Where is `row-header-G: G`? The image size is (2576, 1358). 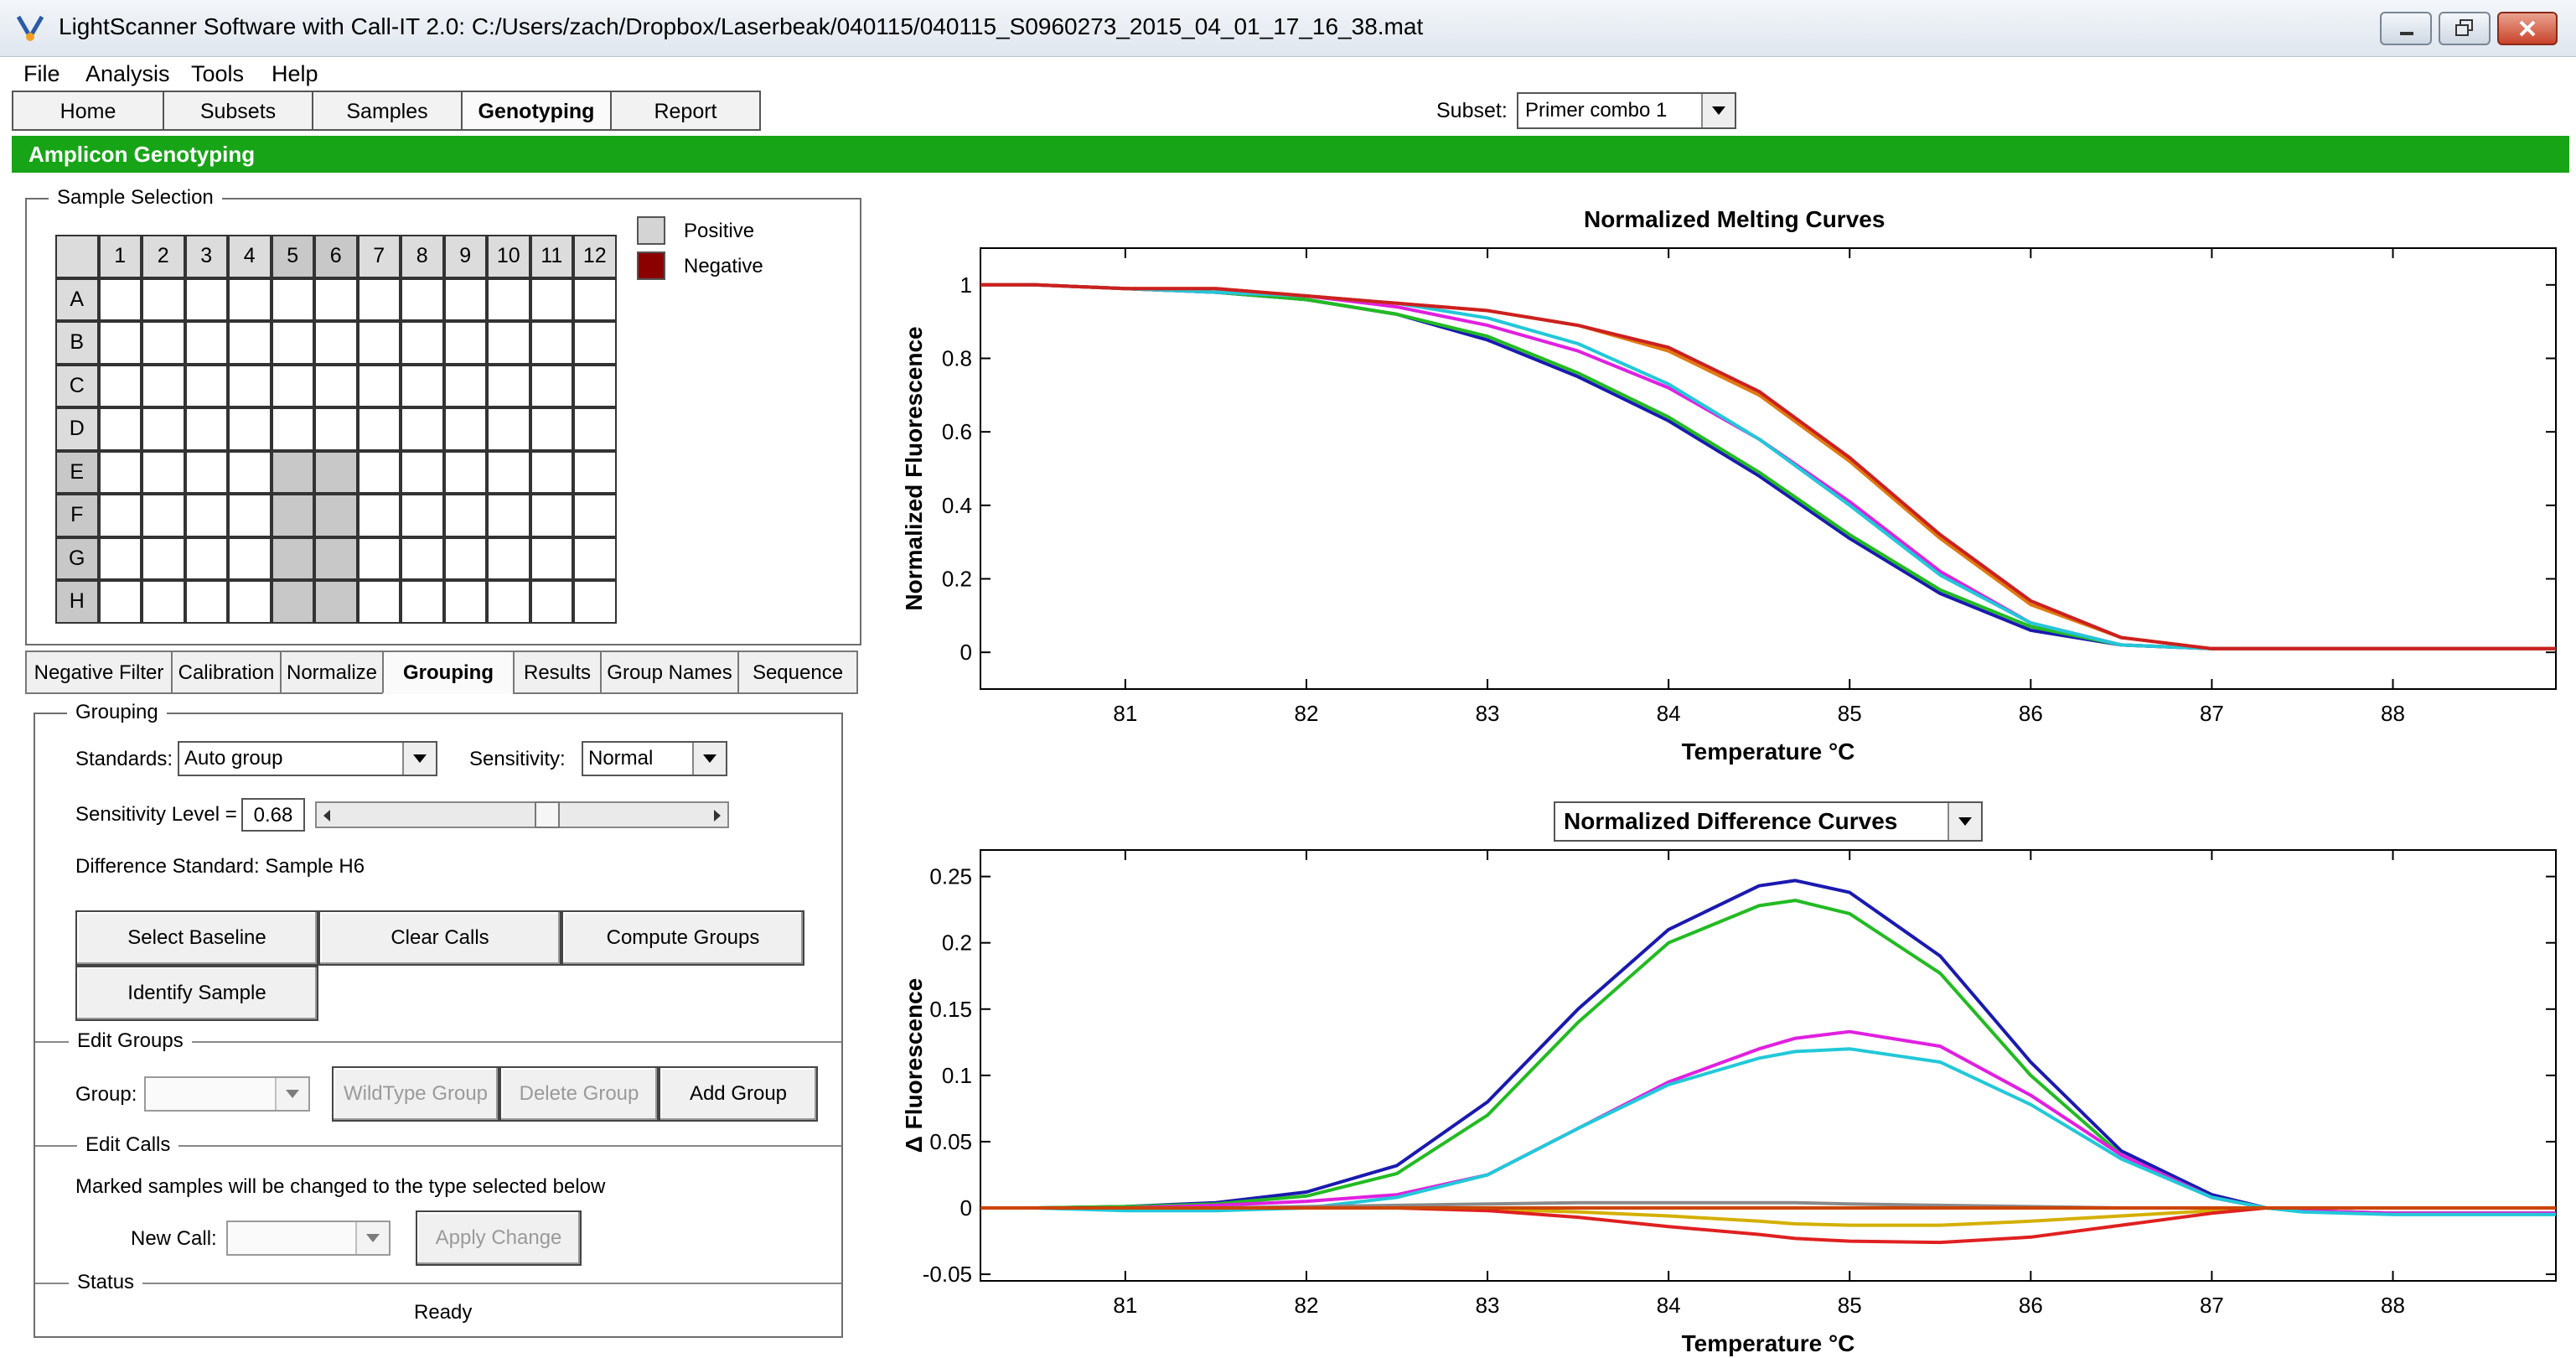
row-header-G: G is located at coordinates (77, 558).